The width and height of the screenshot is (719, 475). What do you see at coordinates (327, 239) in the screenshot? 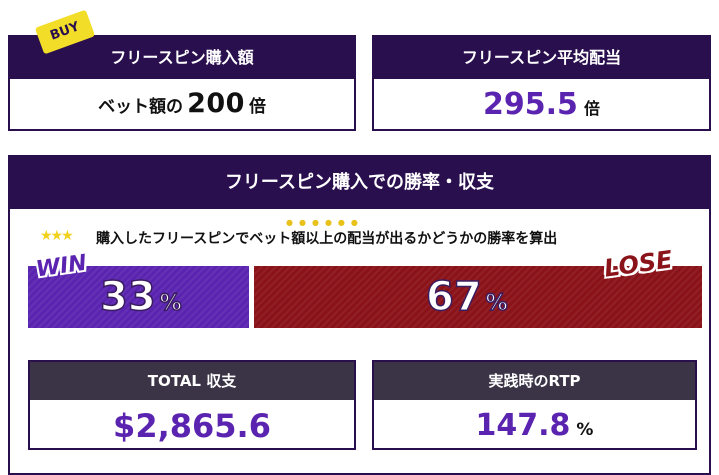
I see `win-rate-description: 購入したフリースピンでベット額以上の配当が出るかどうかの勝率を算出` at bounding box center [327, 239].